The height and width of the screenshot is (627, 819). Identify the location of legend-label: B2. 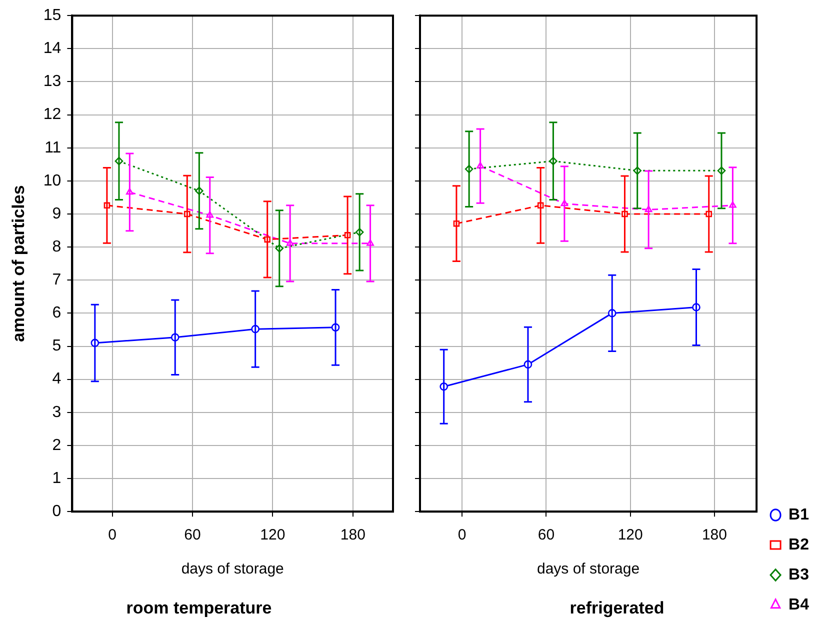
(799, 545).